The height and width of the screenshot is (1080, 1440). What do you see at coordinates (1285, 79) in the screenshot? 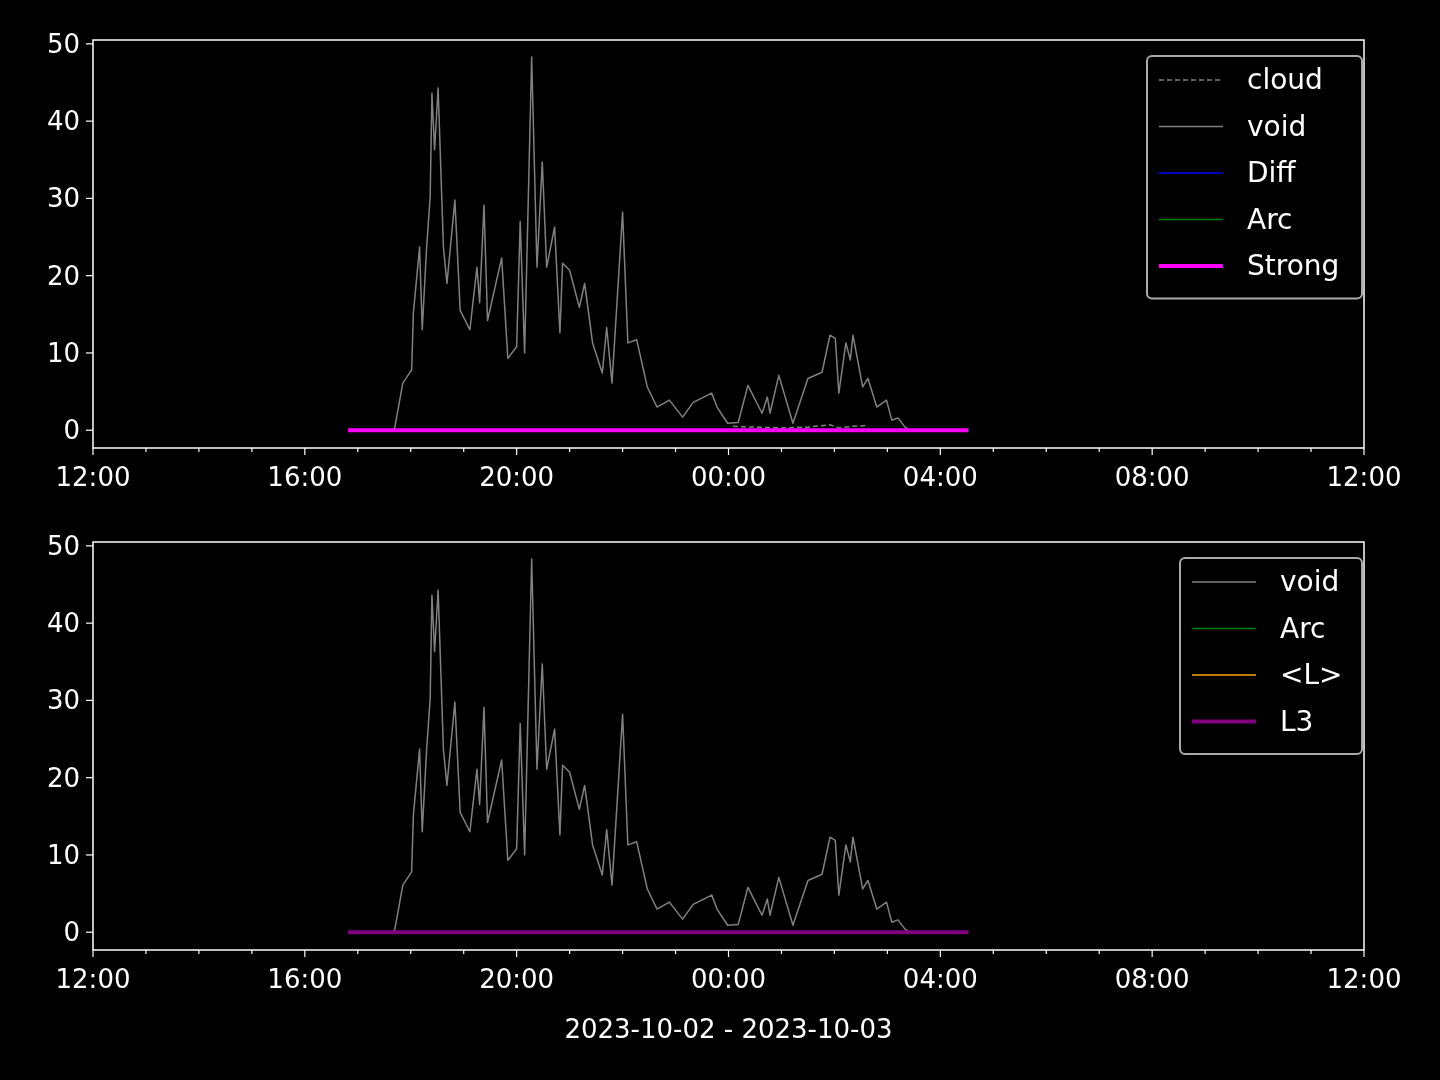
I see `legend-label: cloud` at bounding box center [1285, 79].